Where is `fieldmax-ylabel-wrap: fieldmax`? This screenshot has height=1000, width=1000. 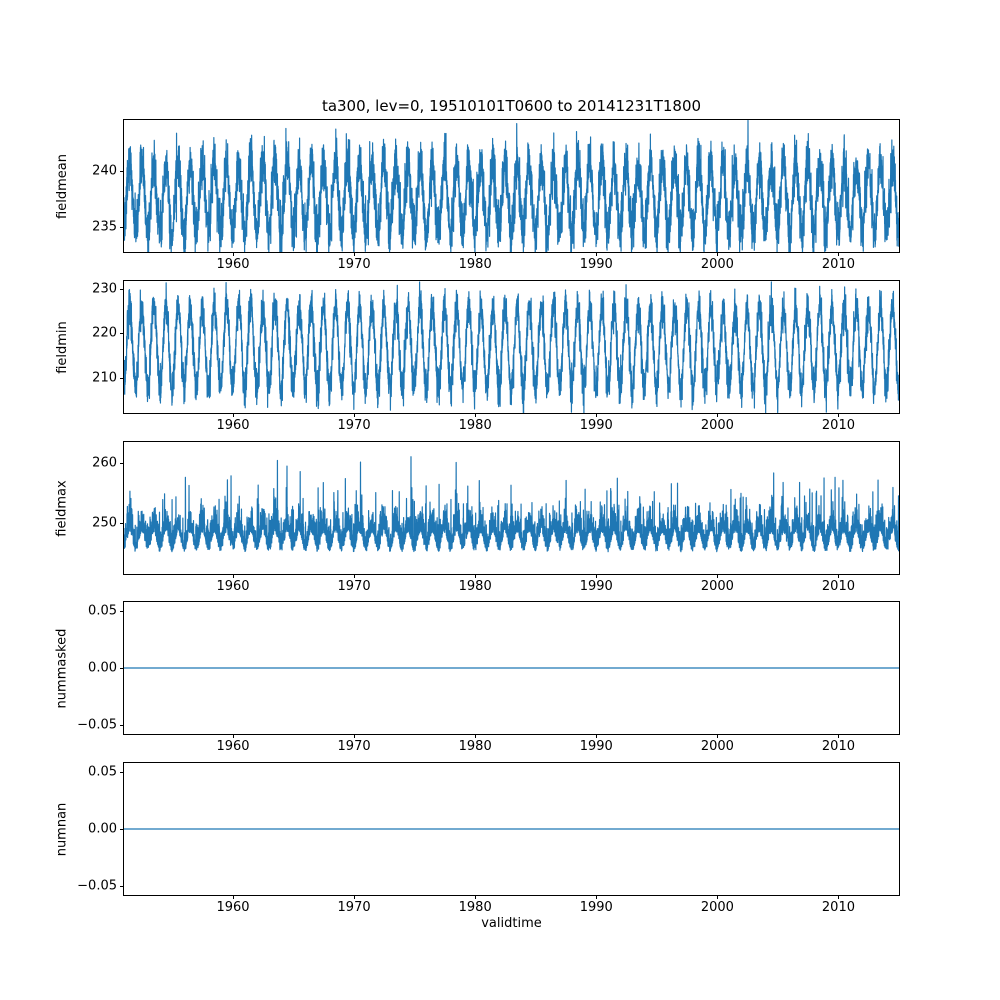 fieldmax-ylabel-wrap: fieldmax is located at coordinates (62, 508).